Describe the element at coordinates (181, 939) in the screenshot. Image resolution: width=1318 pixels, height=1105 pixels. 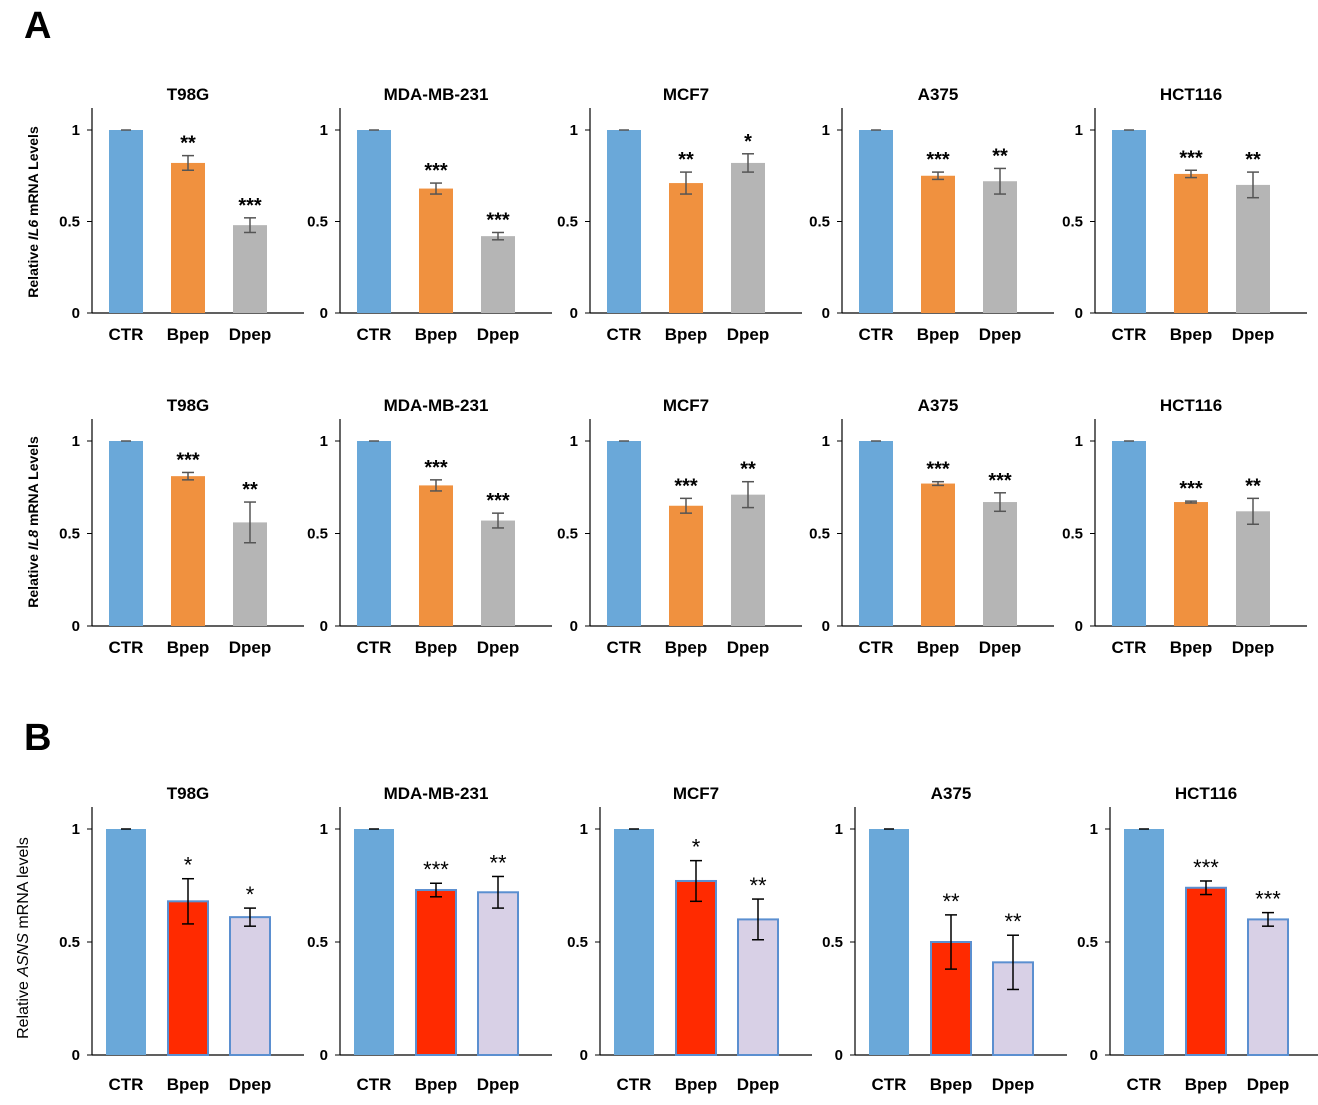
I see `chart-asns-t98g: T98G 0 0.5 1 CTR * Bpep * Dpep` at that location.